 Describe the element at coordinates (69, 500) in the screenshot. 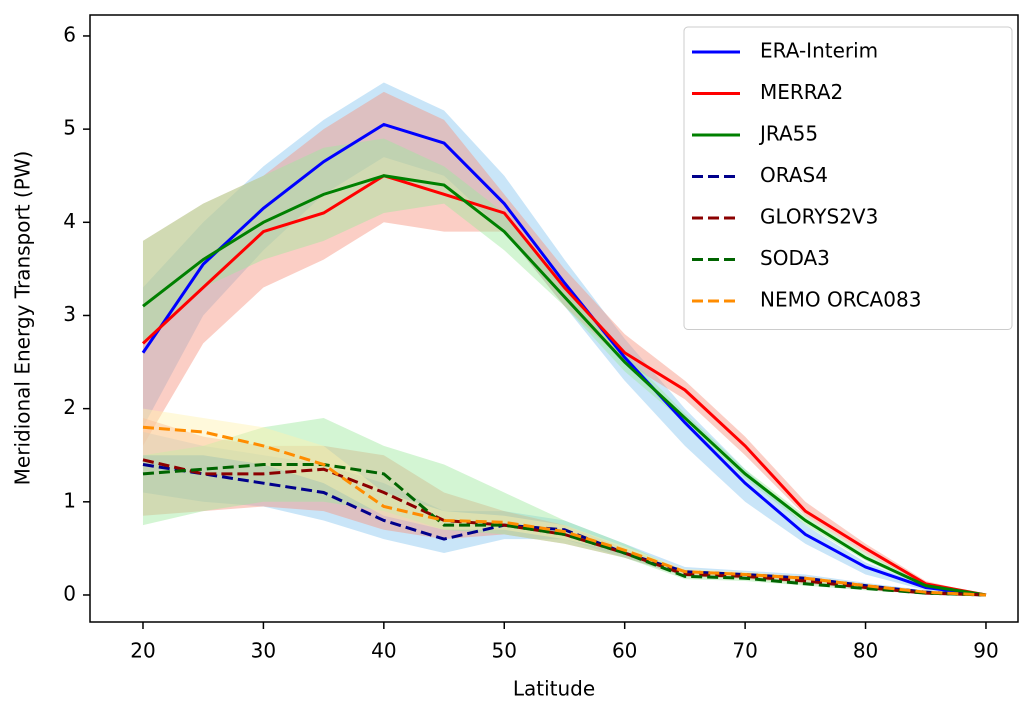

I see `y-tick-label: 1` at that location.